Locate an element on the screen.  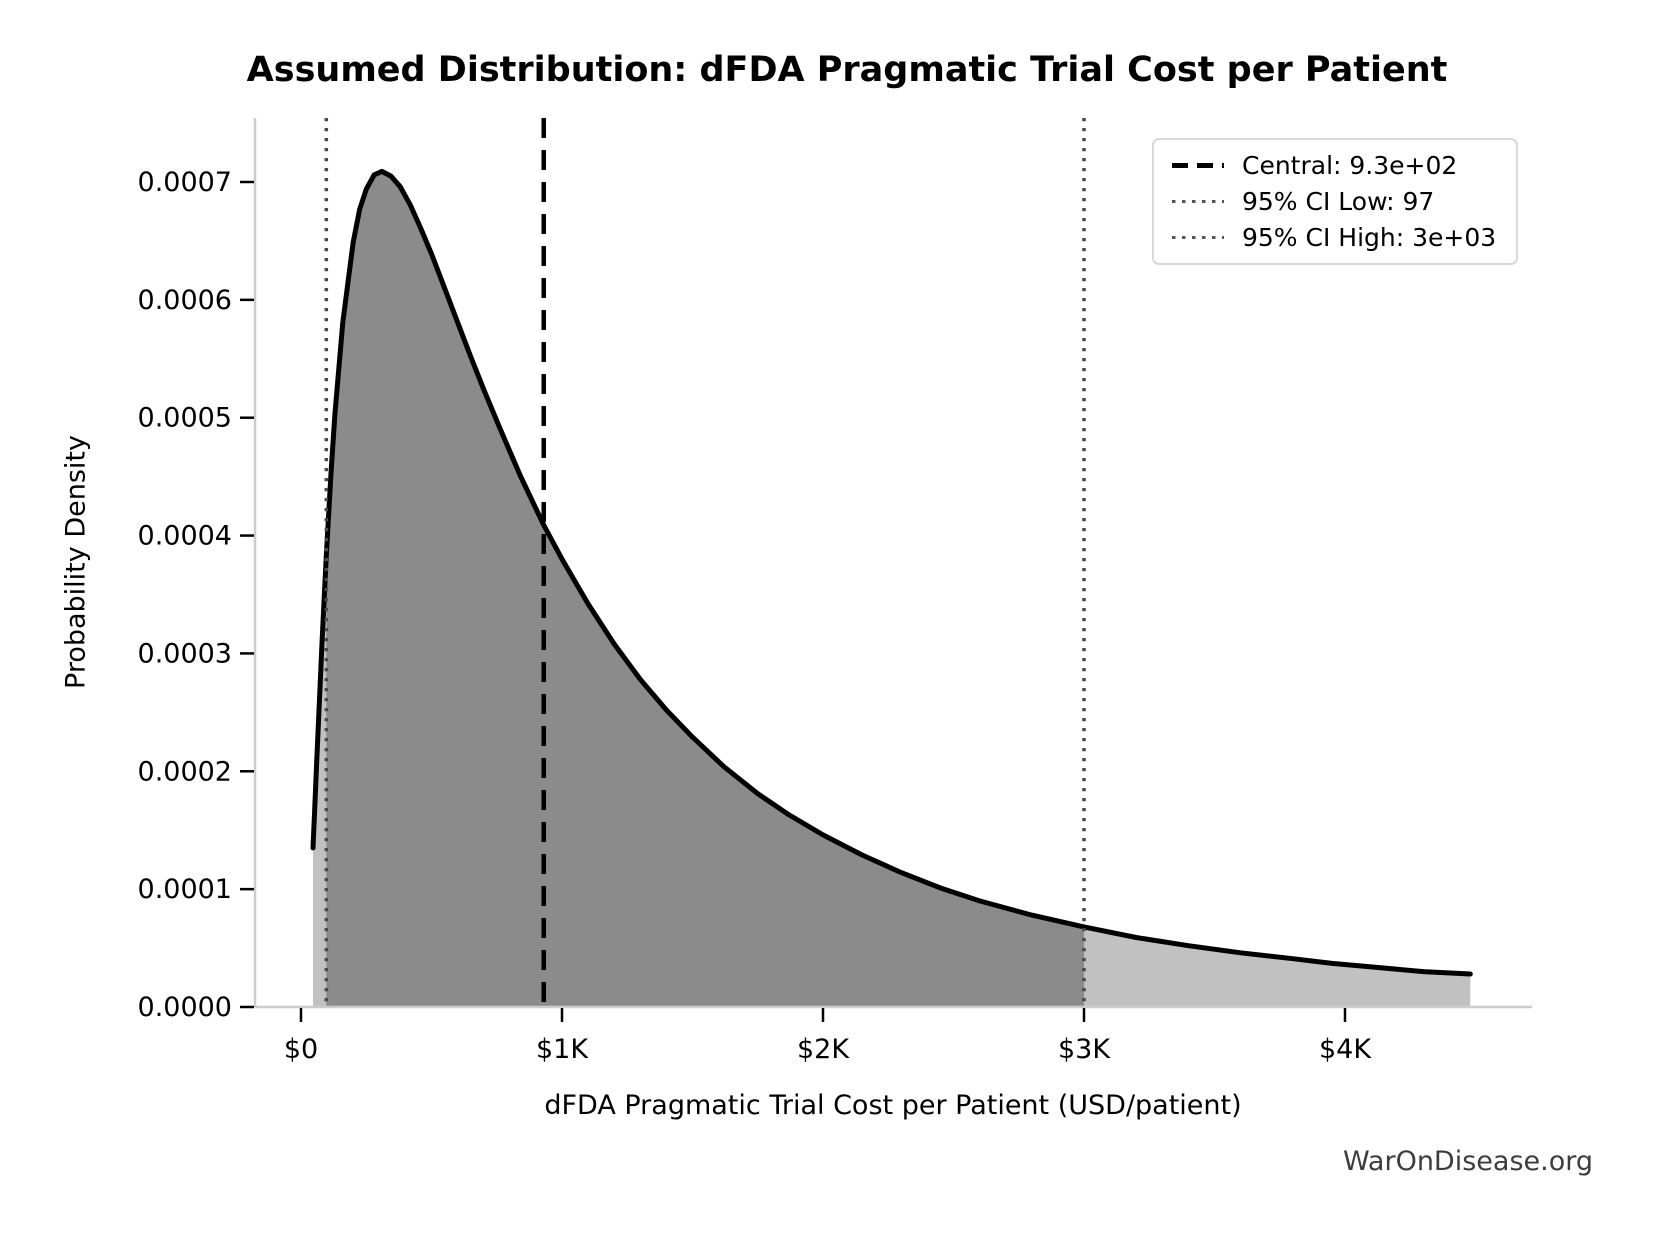
x-tick-label: $0 is located at coordinates (301, 1049).